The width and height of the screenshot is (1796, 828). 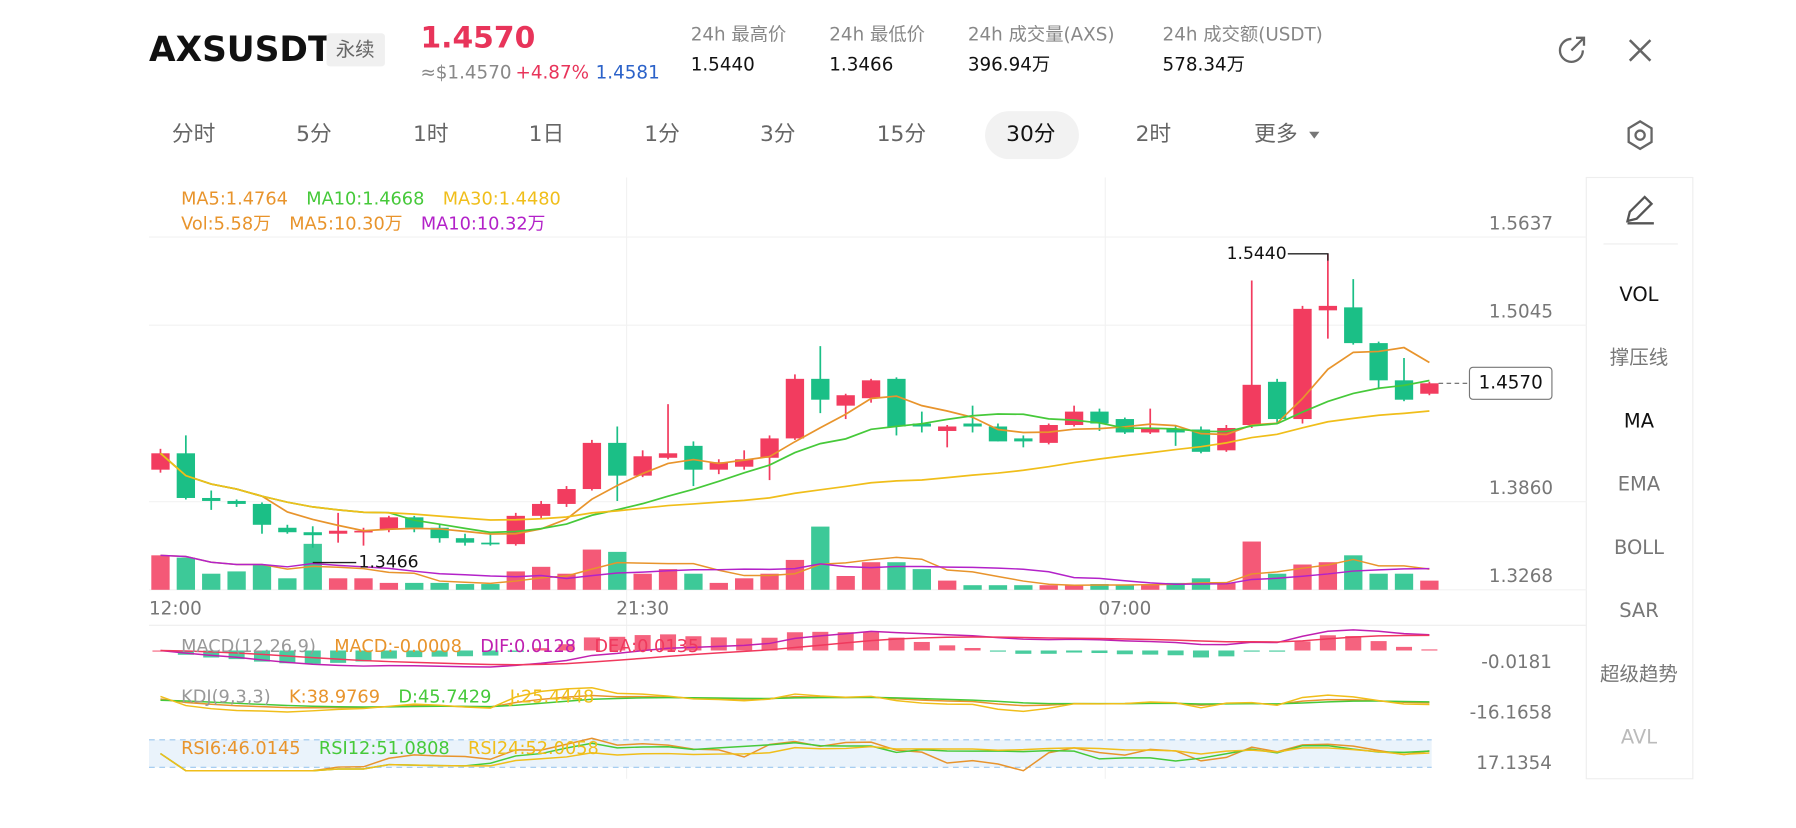 I want to click on close-icon, so click(x=1640, y=50).